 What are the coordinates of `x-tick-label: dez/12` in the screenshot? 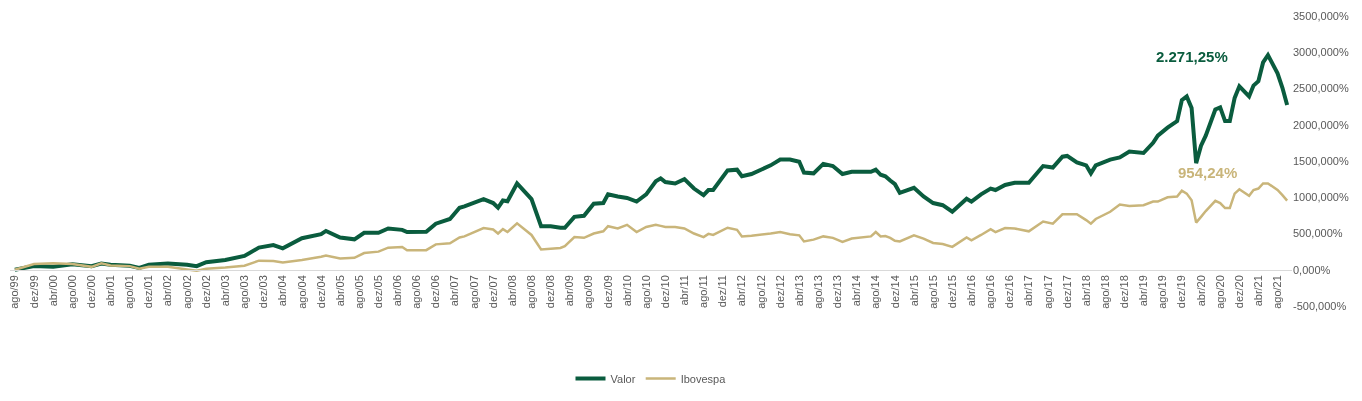 It's located at (779, 292).